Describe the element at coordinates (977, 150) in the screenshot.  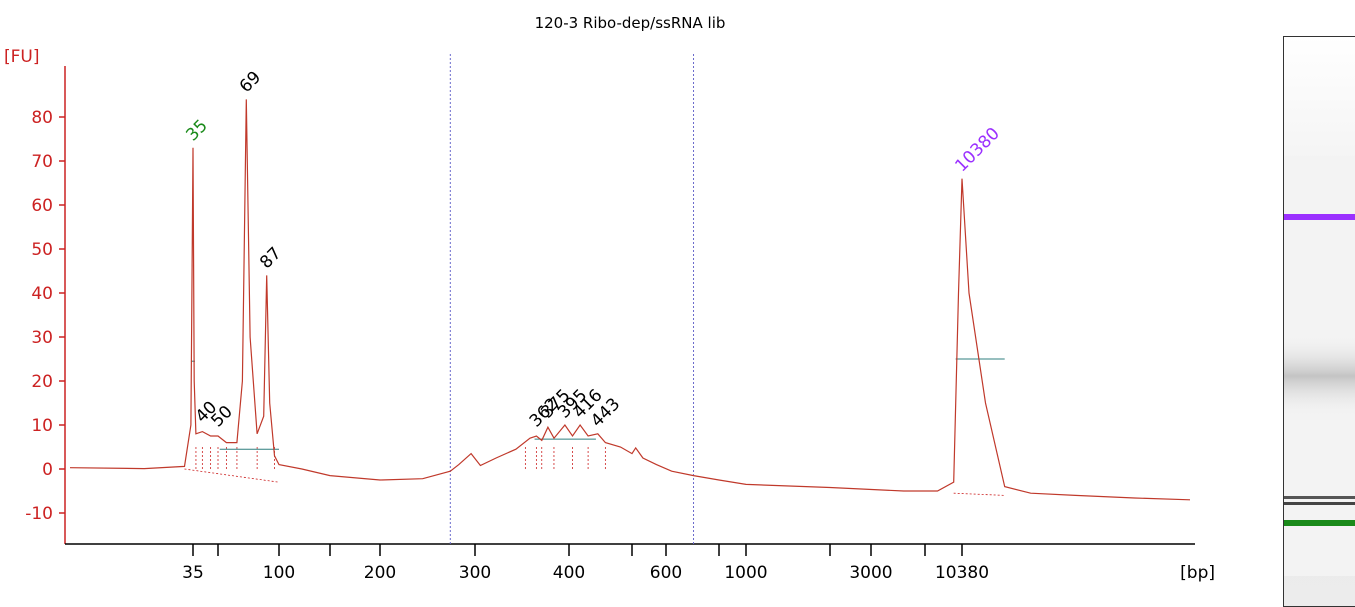
I see `upper-marker-label: 10380` at that location.